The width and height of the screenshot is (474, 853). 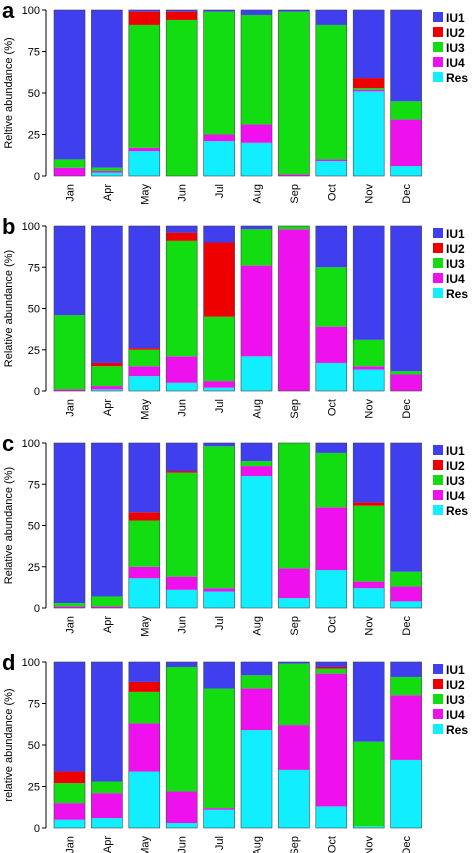 What do you see at coordinates (331, 667) in the screenshot?
I see `bar-segment-iu2-oct` at bounding box center [331, 667].